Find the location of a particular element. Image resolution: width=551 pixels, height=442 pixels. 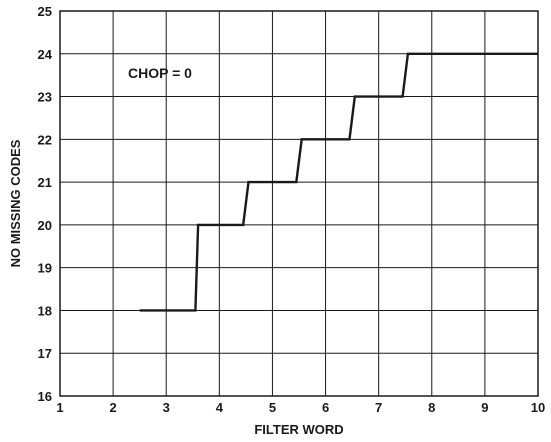

chop-annotation: CHOP = 0 is located at coordinates (160, 73).